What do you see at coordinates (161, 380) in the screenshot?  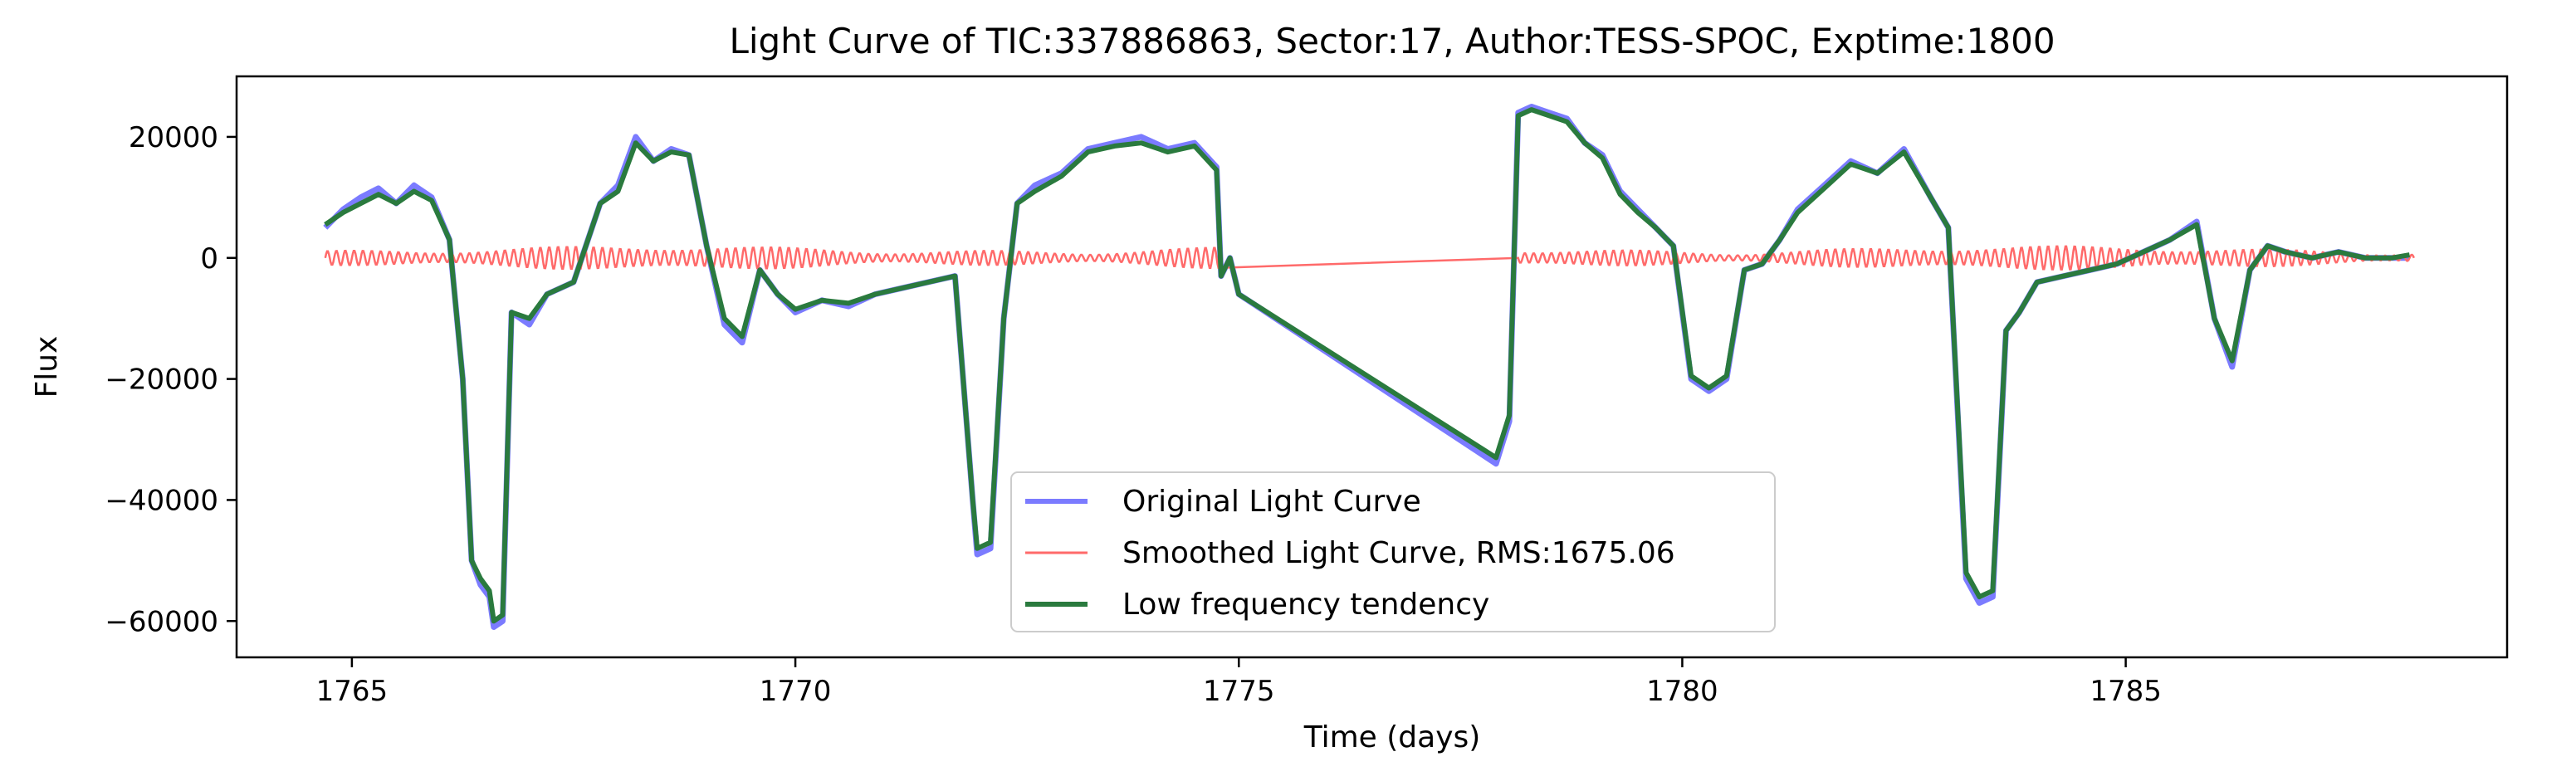 I see `y-tick-label: −20000` at bounding box center [161, 380].